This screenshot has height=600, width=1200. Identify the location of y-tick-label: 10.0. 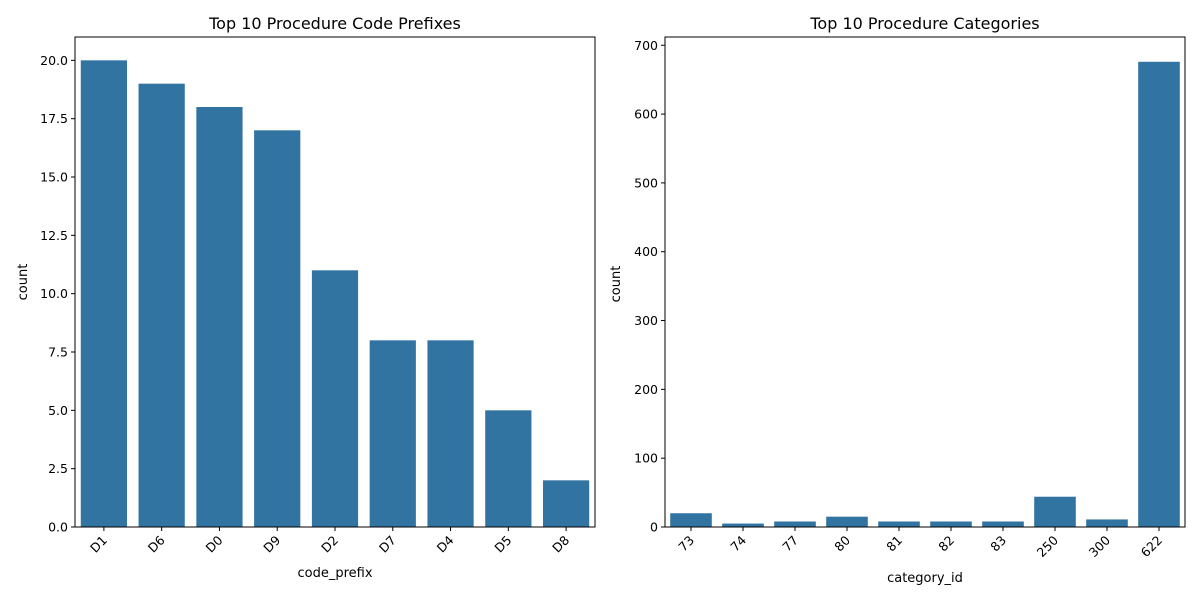
(54, 293).